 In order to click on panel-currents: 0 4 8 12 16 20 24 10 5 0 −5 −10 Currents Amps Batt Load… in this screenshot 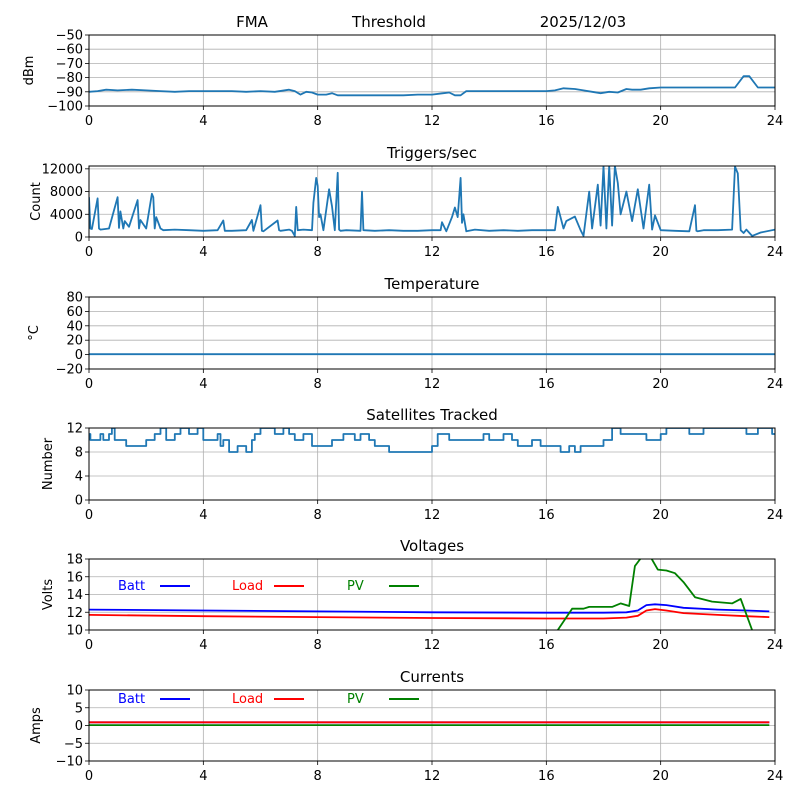, I will do `click(406, 726)`.